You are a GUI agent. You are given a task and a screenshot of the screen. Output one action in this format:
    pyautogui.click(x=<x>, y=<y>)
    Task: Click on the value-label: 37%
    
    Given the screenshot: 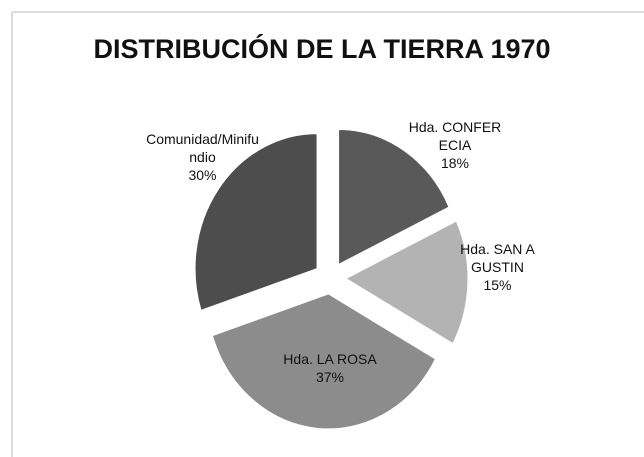 What is the action you would take?
    pyautogui.click(x=330, y=377)
    